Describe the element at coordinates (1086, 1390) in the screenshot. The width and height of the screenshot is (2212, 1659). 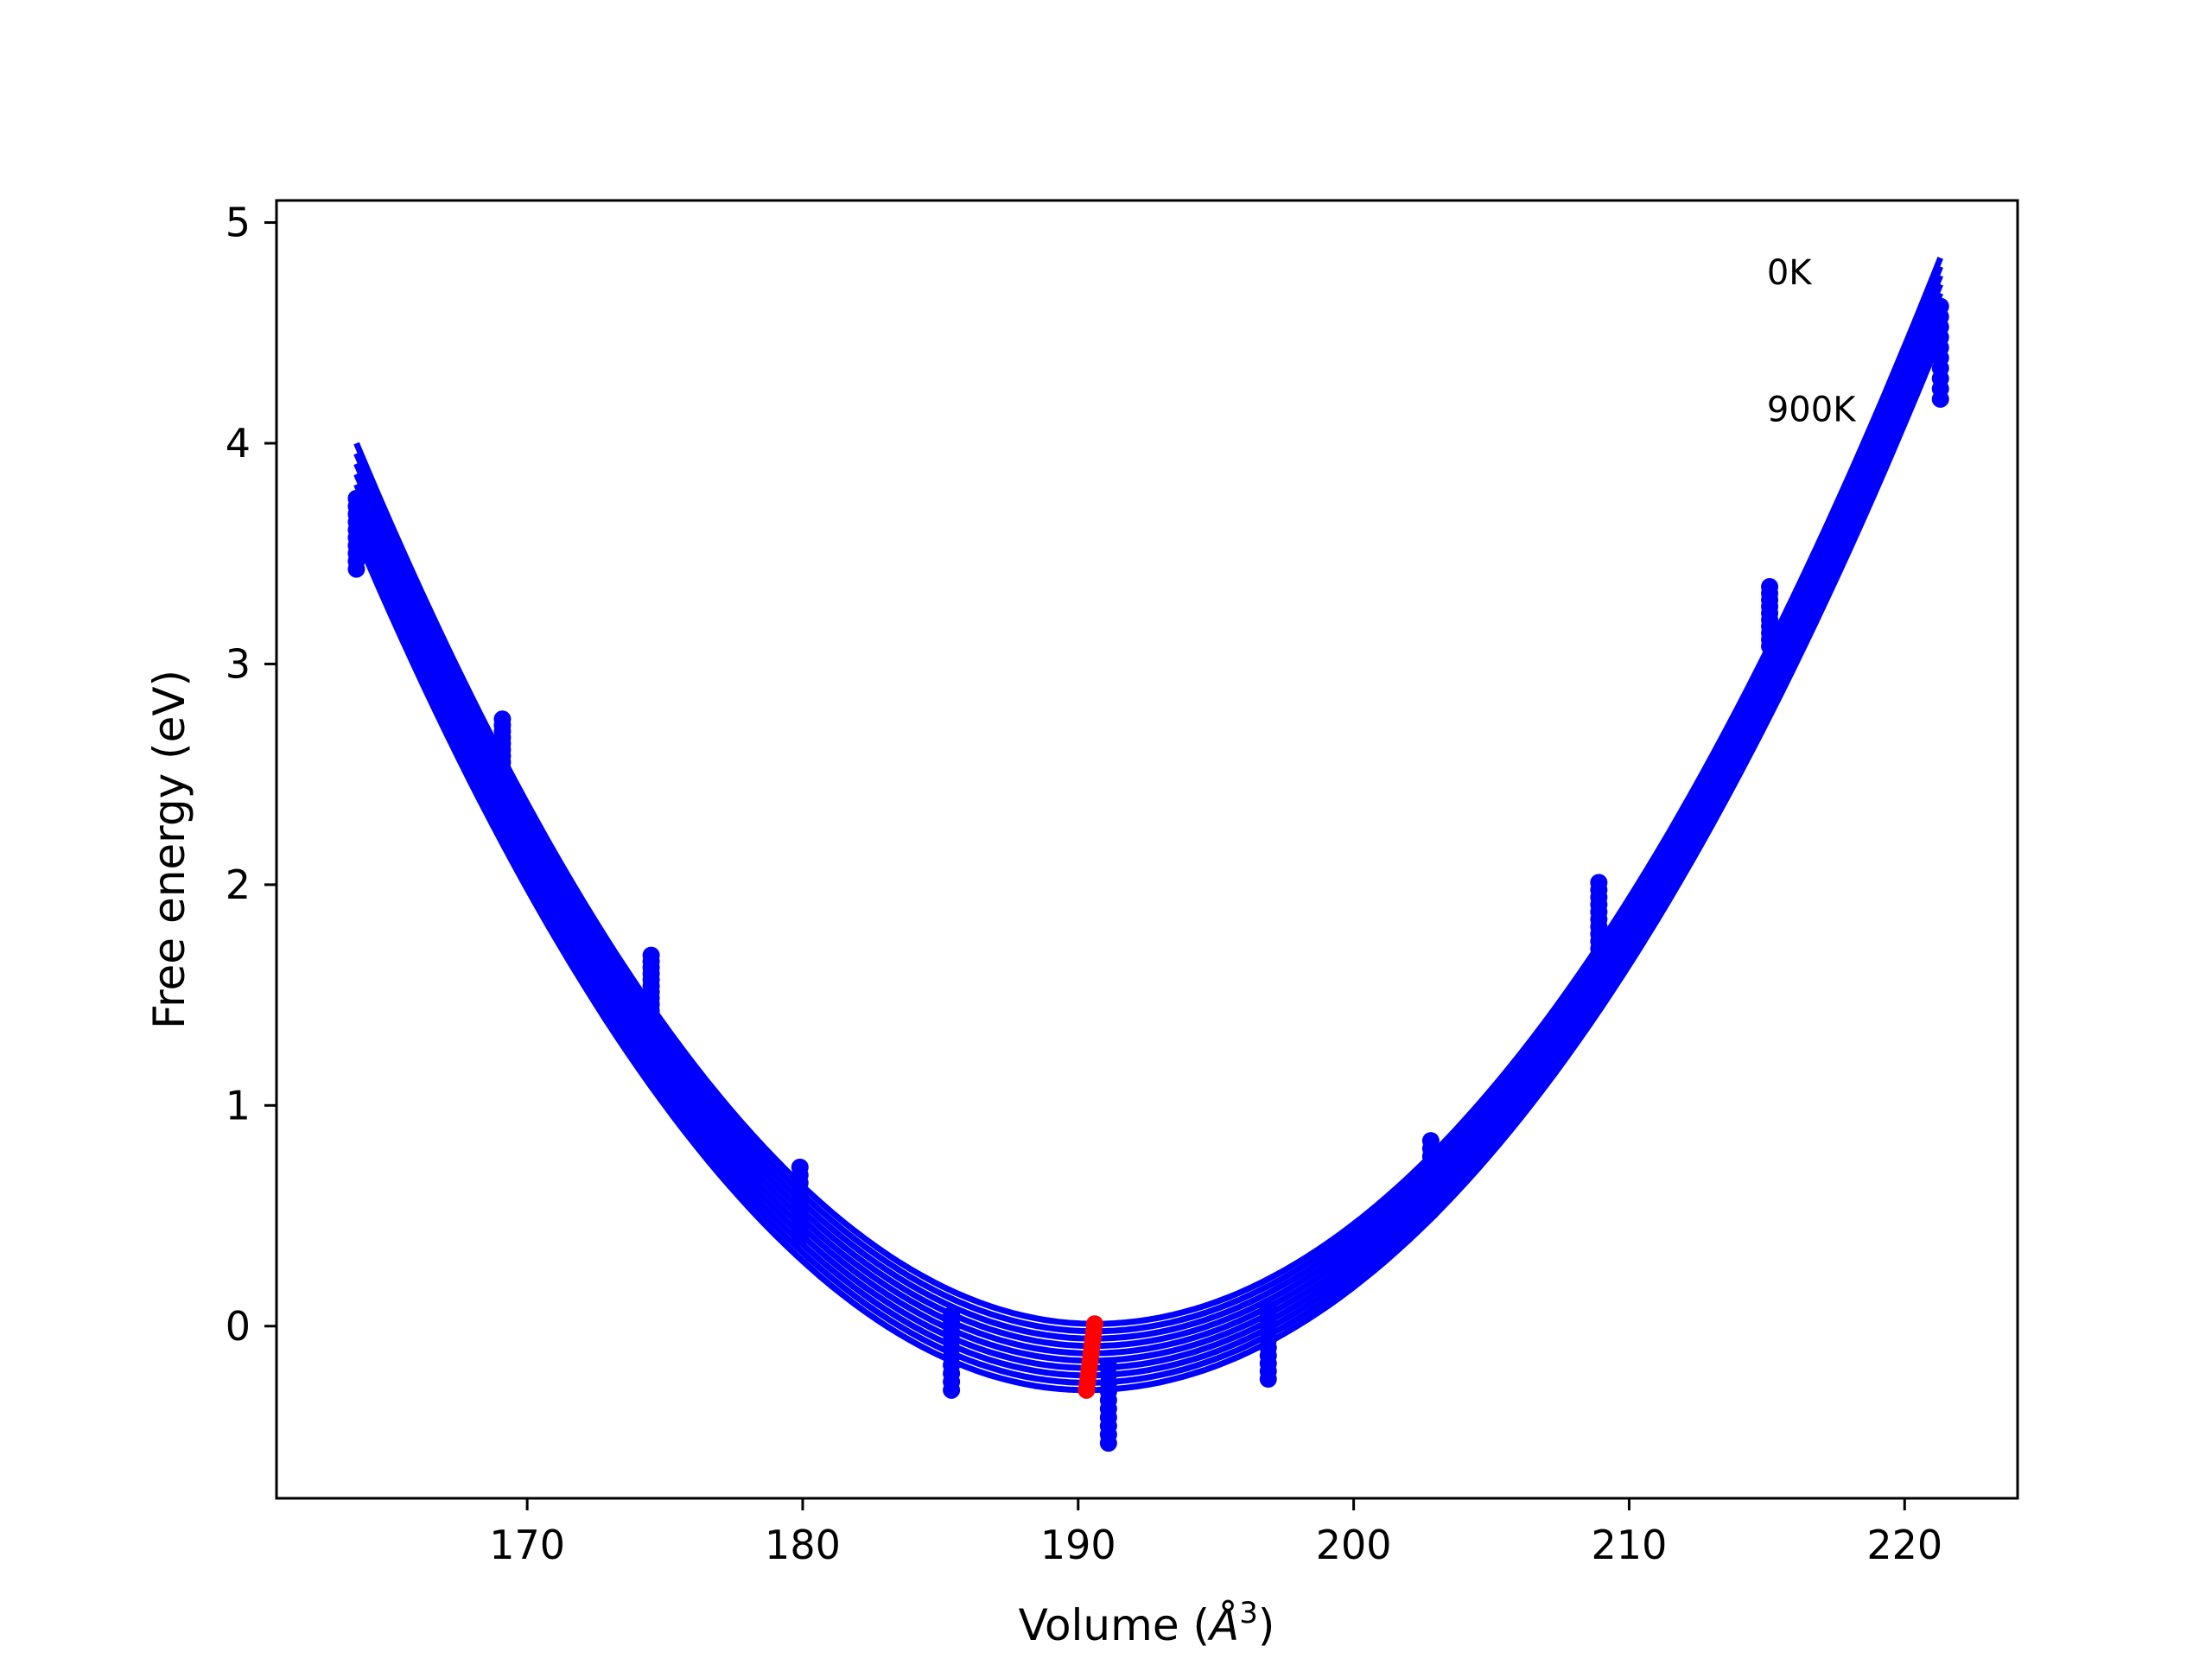
I see `minimum-point` at that location.